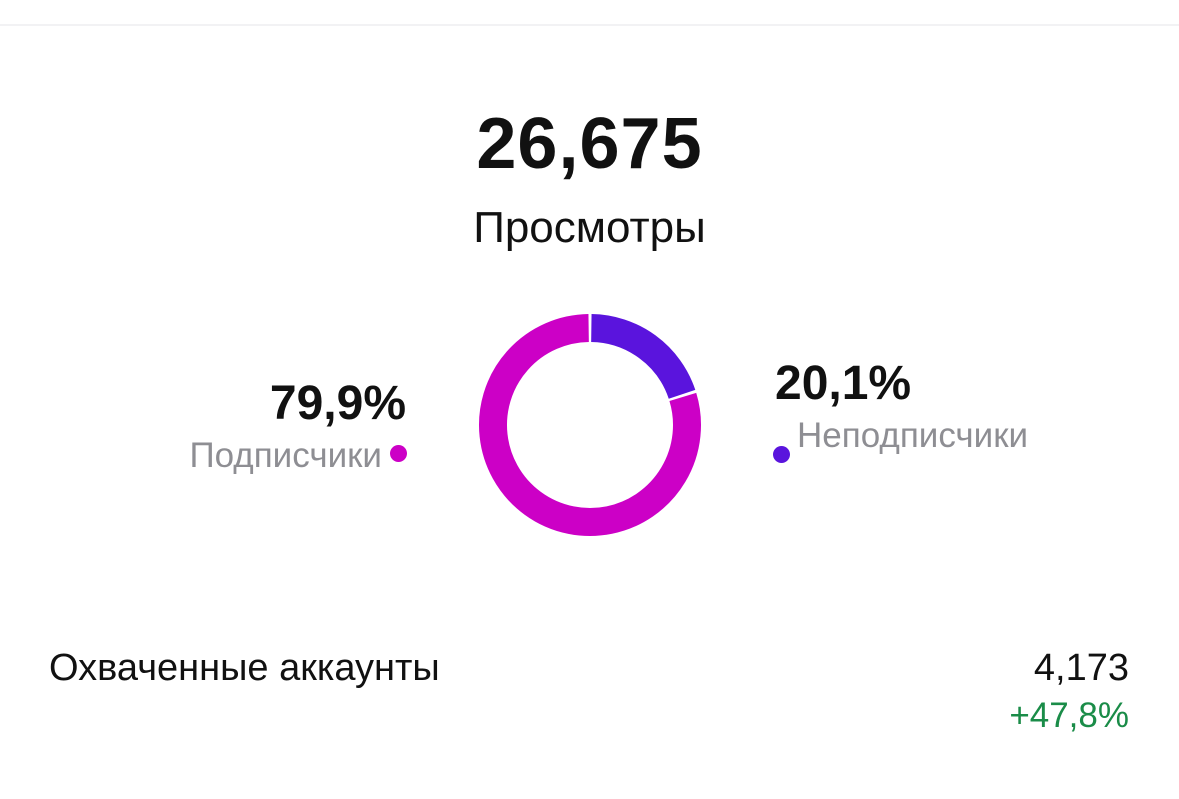 Image resolution: width=1179 pixels, height=799 pixels. What do you see at coordinates (337, 403) in the screenshot?
I see `followers-percent: 79,9%` at bounding box center [337, 403].